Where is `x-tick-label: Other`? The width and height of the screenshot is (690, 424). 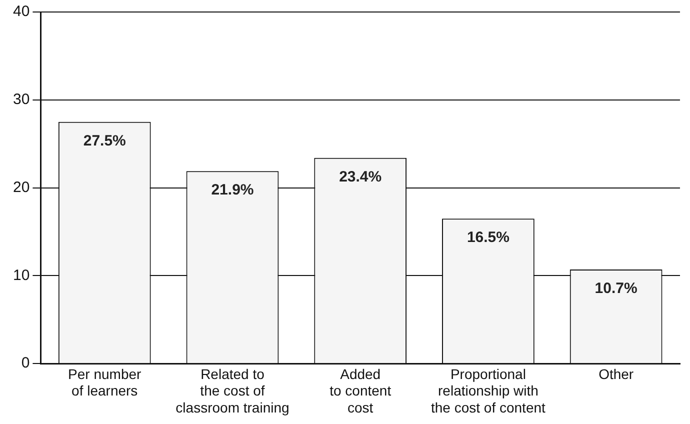 x-tick-label: Other is located at coordinates (616, 374).